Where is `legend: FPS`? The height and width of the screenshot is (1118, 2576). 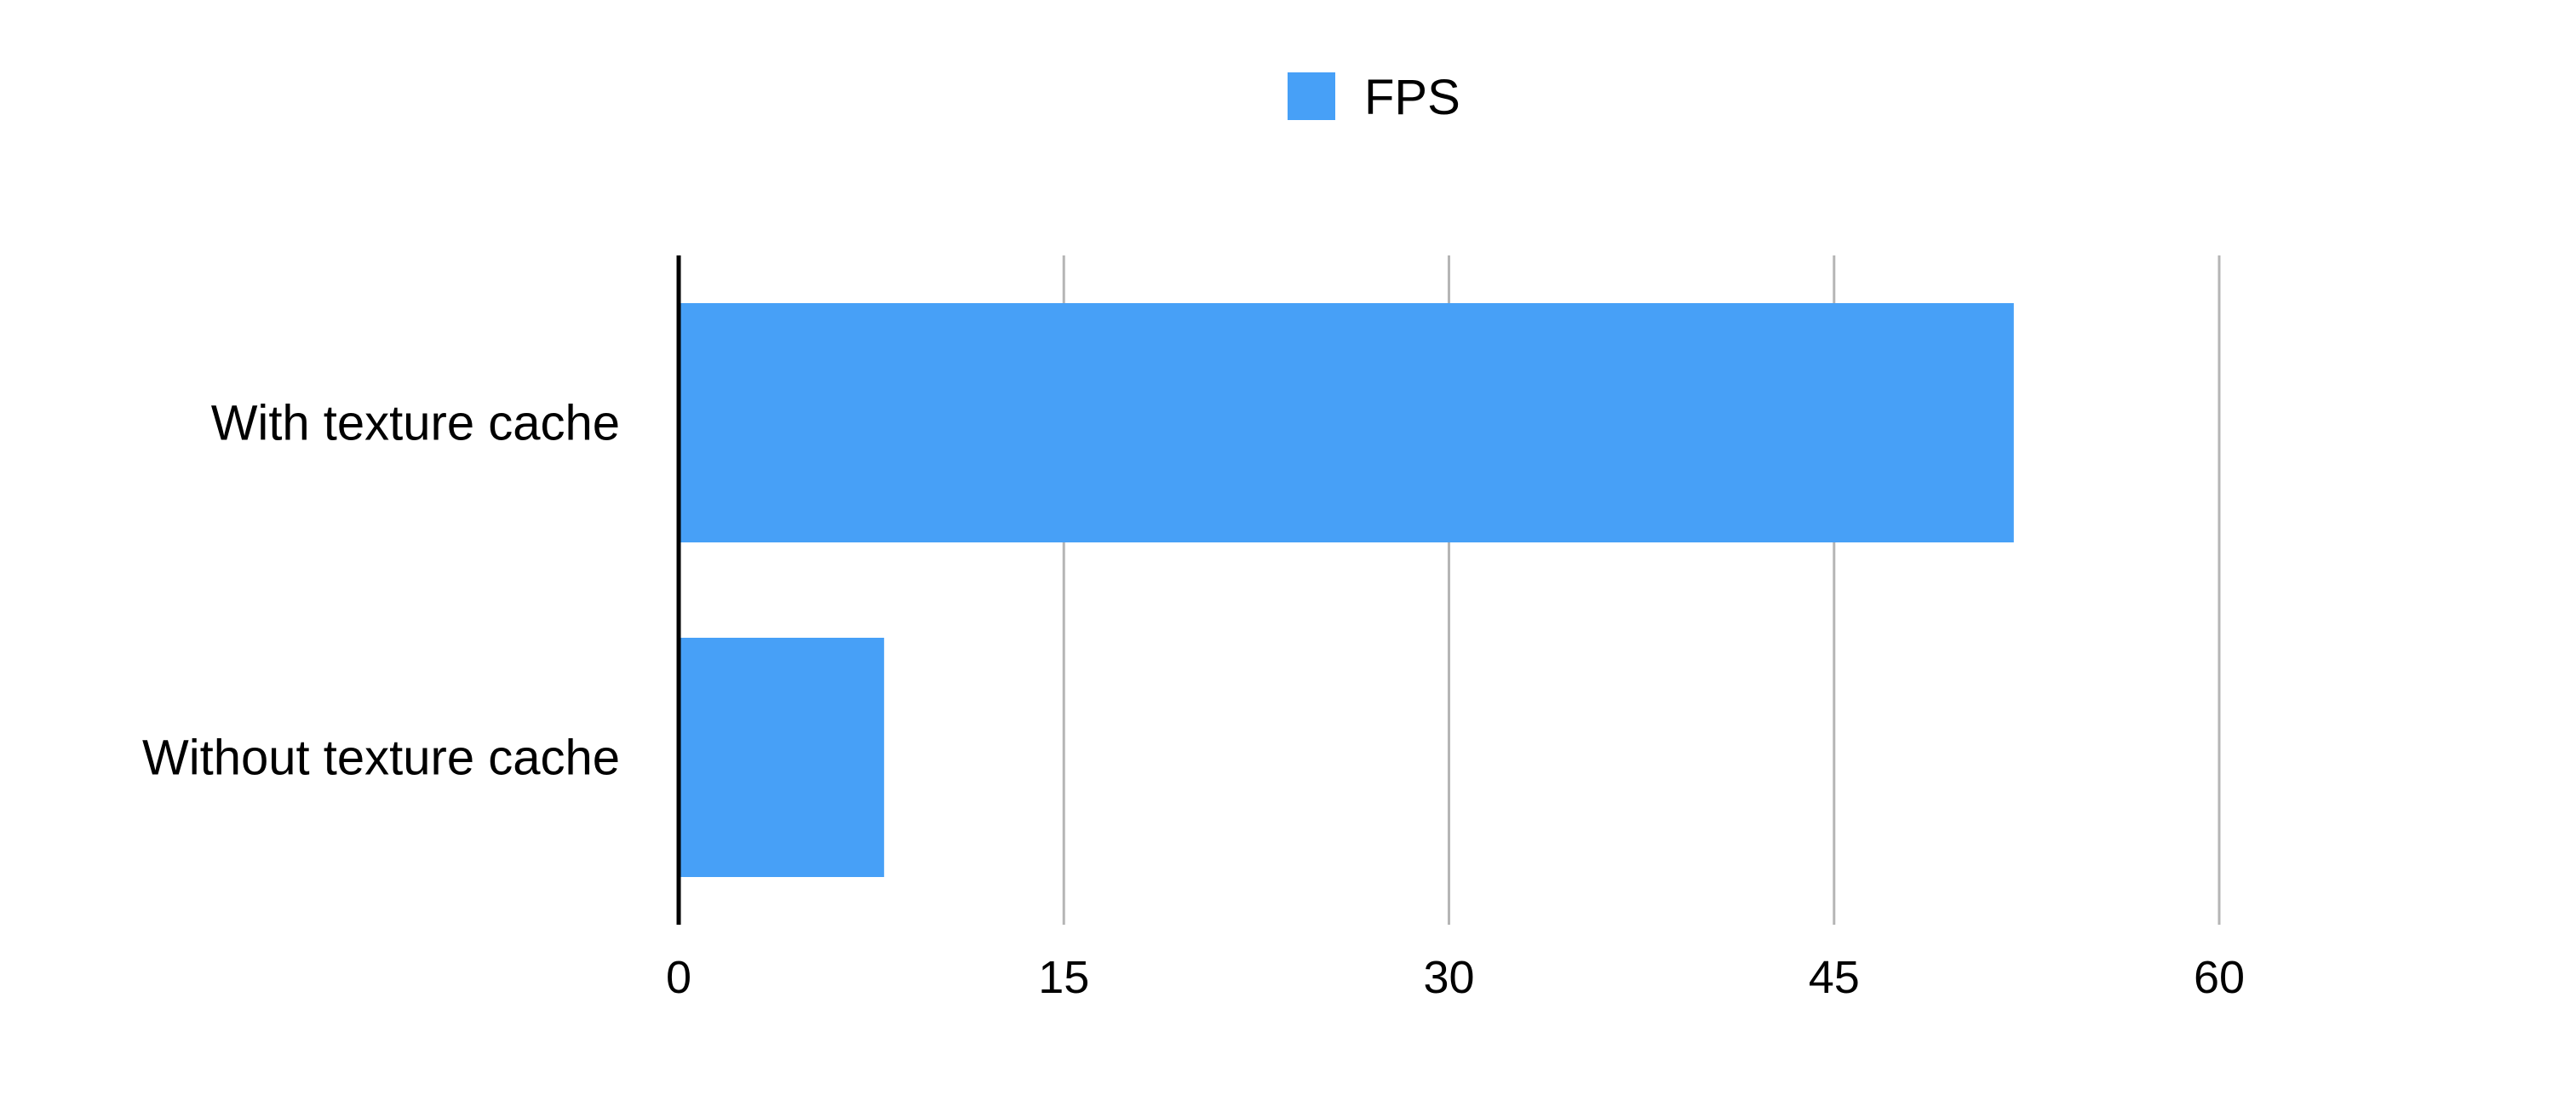 legend: FPS is located at coordinates (1374, 98).